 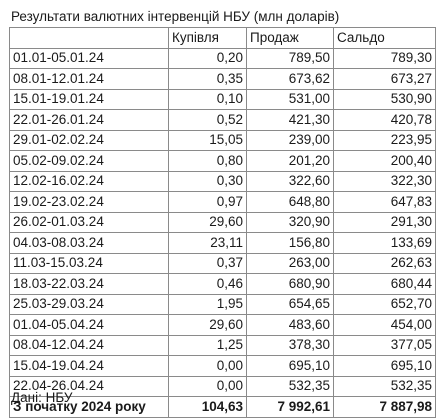 I want to click on row-buy: 1,25, so click(x=207, y=345).